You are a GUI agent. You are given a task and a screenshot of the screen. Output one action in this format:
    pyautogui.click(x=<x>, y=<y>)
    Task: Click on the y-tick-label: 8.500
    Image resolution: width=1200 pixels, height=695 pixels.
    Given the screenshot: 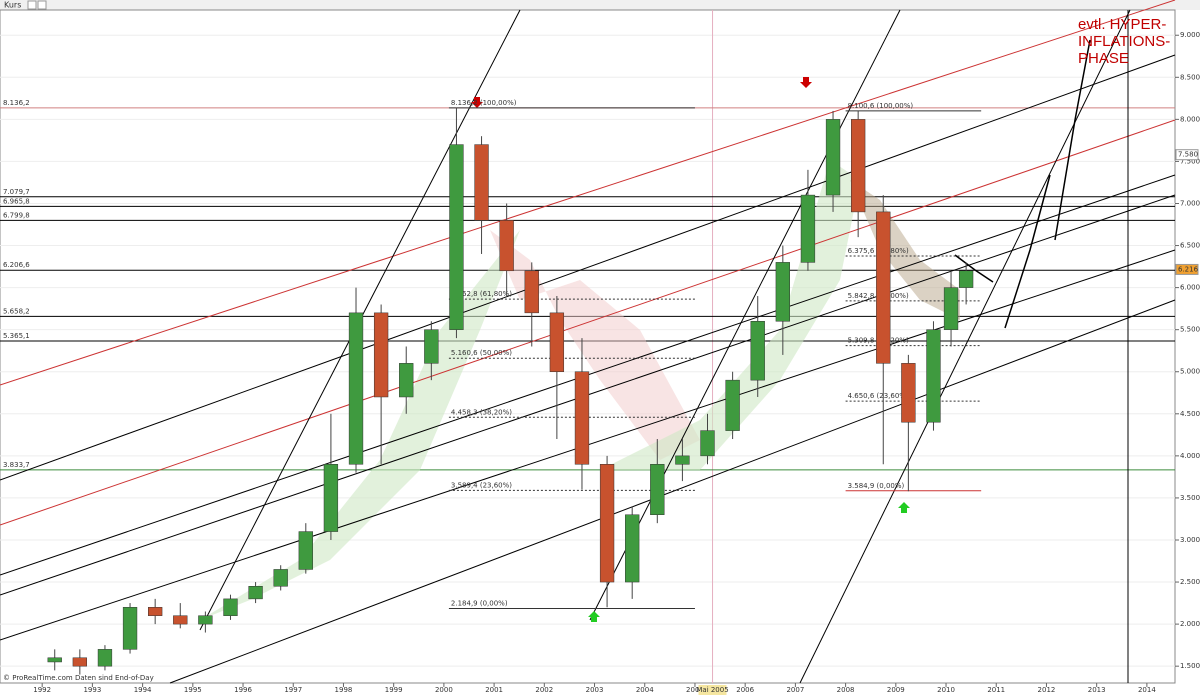 What is the action you would take?
    pyautogui.click(x=1190, y=77)
    